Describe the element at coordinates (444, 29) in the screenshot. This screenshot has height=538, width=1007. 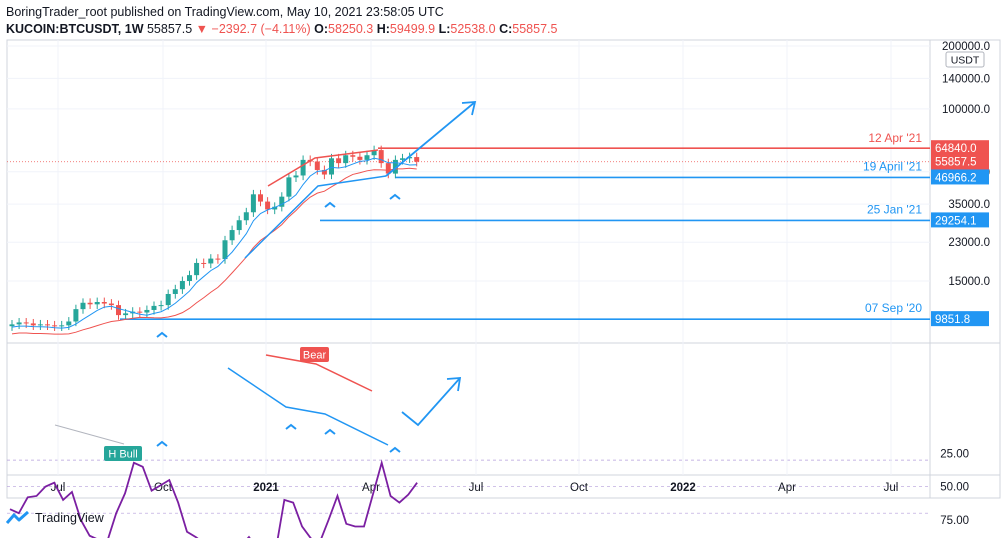
I see `low-label: L:` at that location.